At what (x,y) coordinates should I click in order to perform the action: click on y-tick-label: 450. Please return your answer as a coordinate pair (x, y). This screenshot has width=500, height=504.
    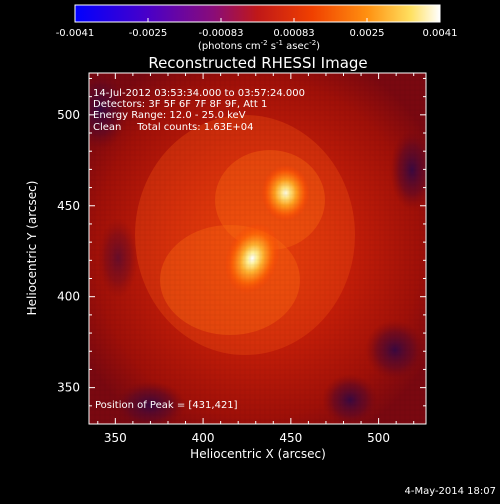
    Looking at the image, I should click on (68, 206).